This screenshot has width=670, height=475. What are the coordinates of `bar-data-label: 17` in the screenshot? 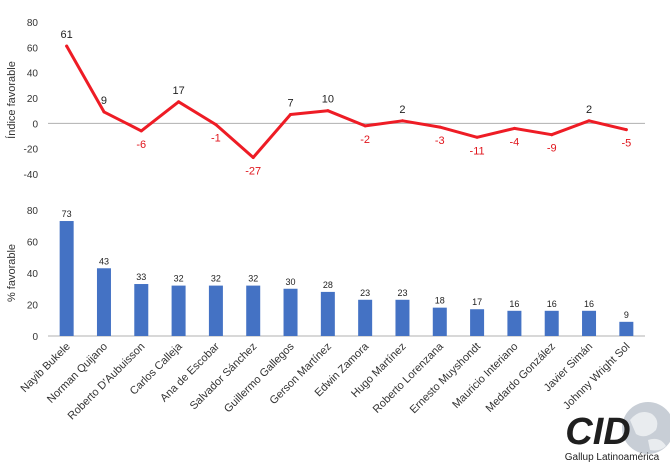 It's located at (477, 302).